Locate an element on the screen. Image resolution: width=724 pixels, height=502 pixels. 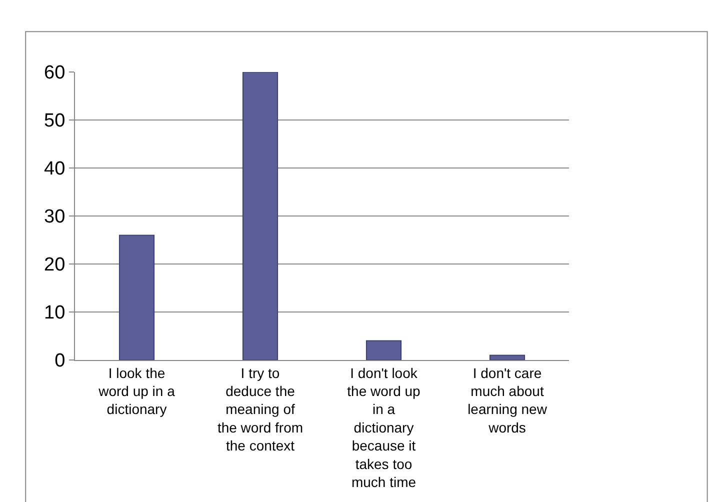
y-tick-label: 20 is located at coordinates (55, 265).